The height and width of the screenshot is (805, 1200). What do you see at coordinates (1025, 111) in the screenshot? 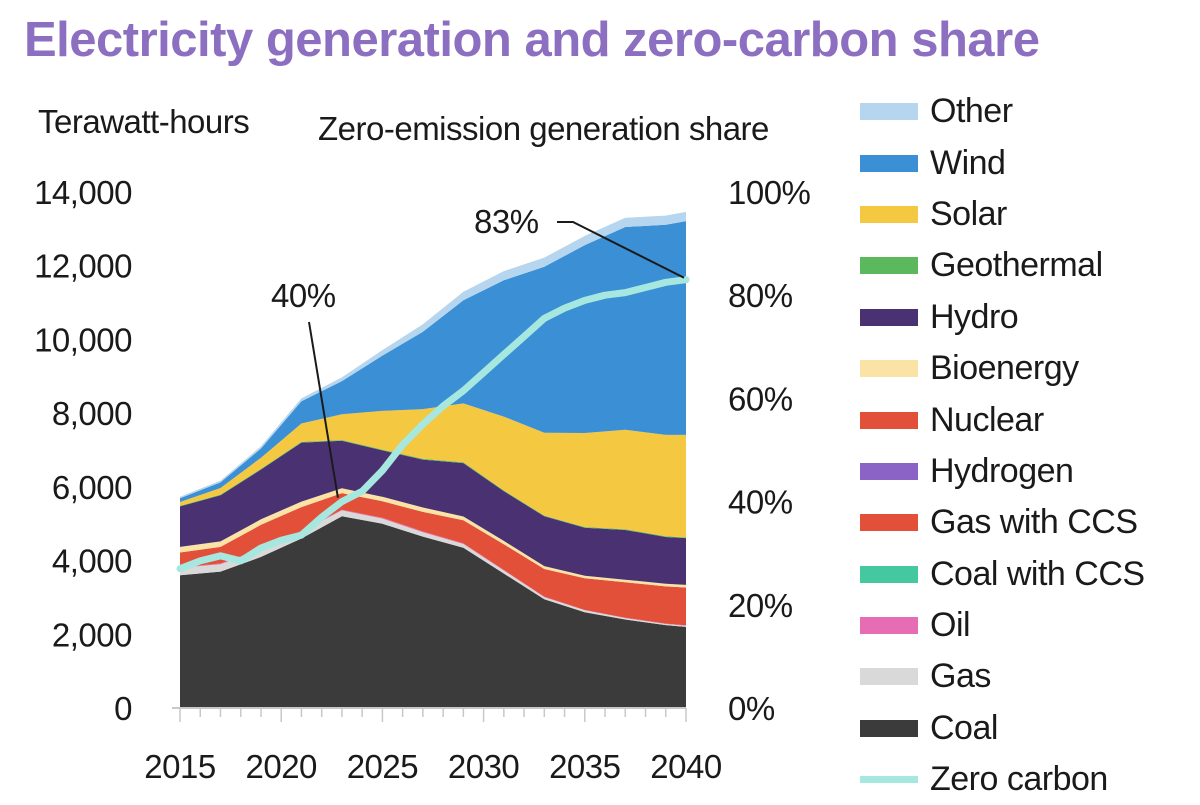
I see `legend-item-other: Other` at bounding box center [1025, 111].